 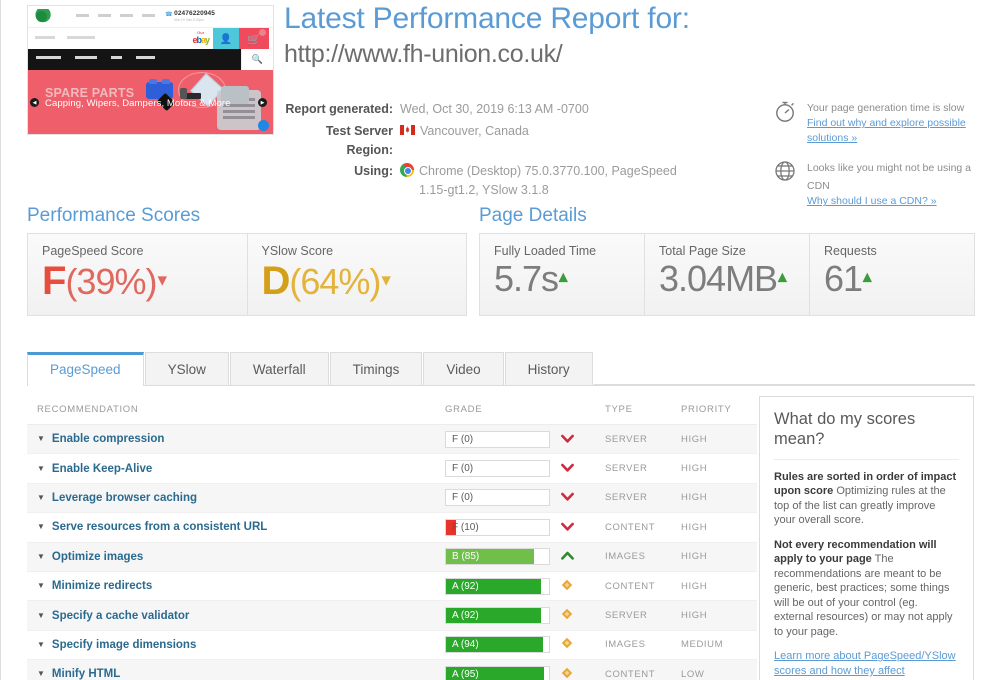 I want to click on tab-timings: Timings, so click(x=376, y=368).